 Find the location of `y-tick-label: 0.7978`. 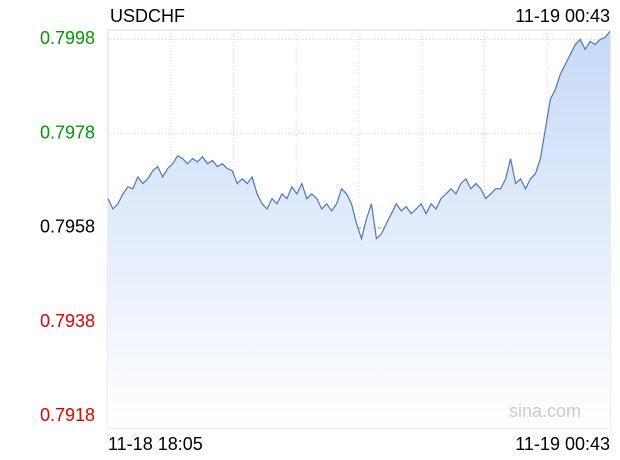

y-tick-label: 0.7978 is located at coordinates (67, 132).